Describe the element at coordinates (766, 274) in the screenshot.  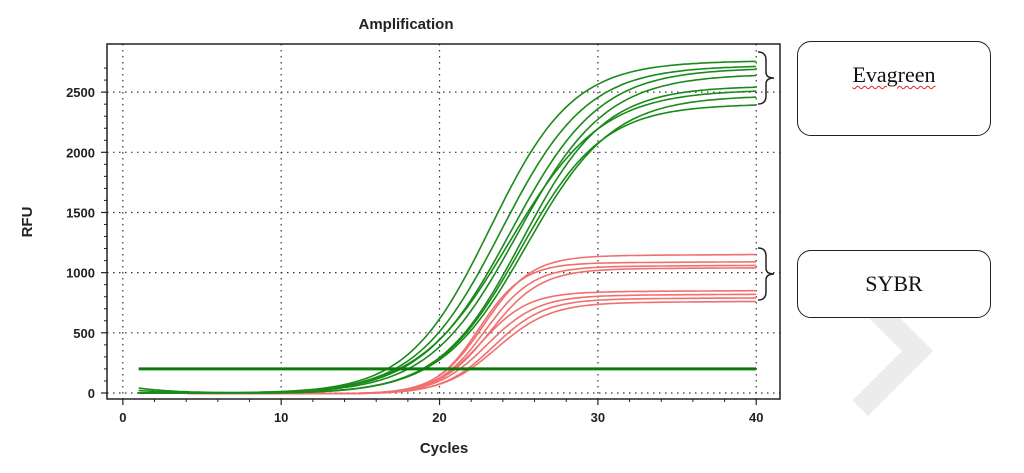
I see `sybr-bracket` at that location.